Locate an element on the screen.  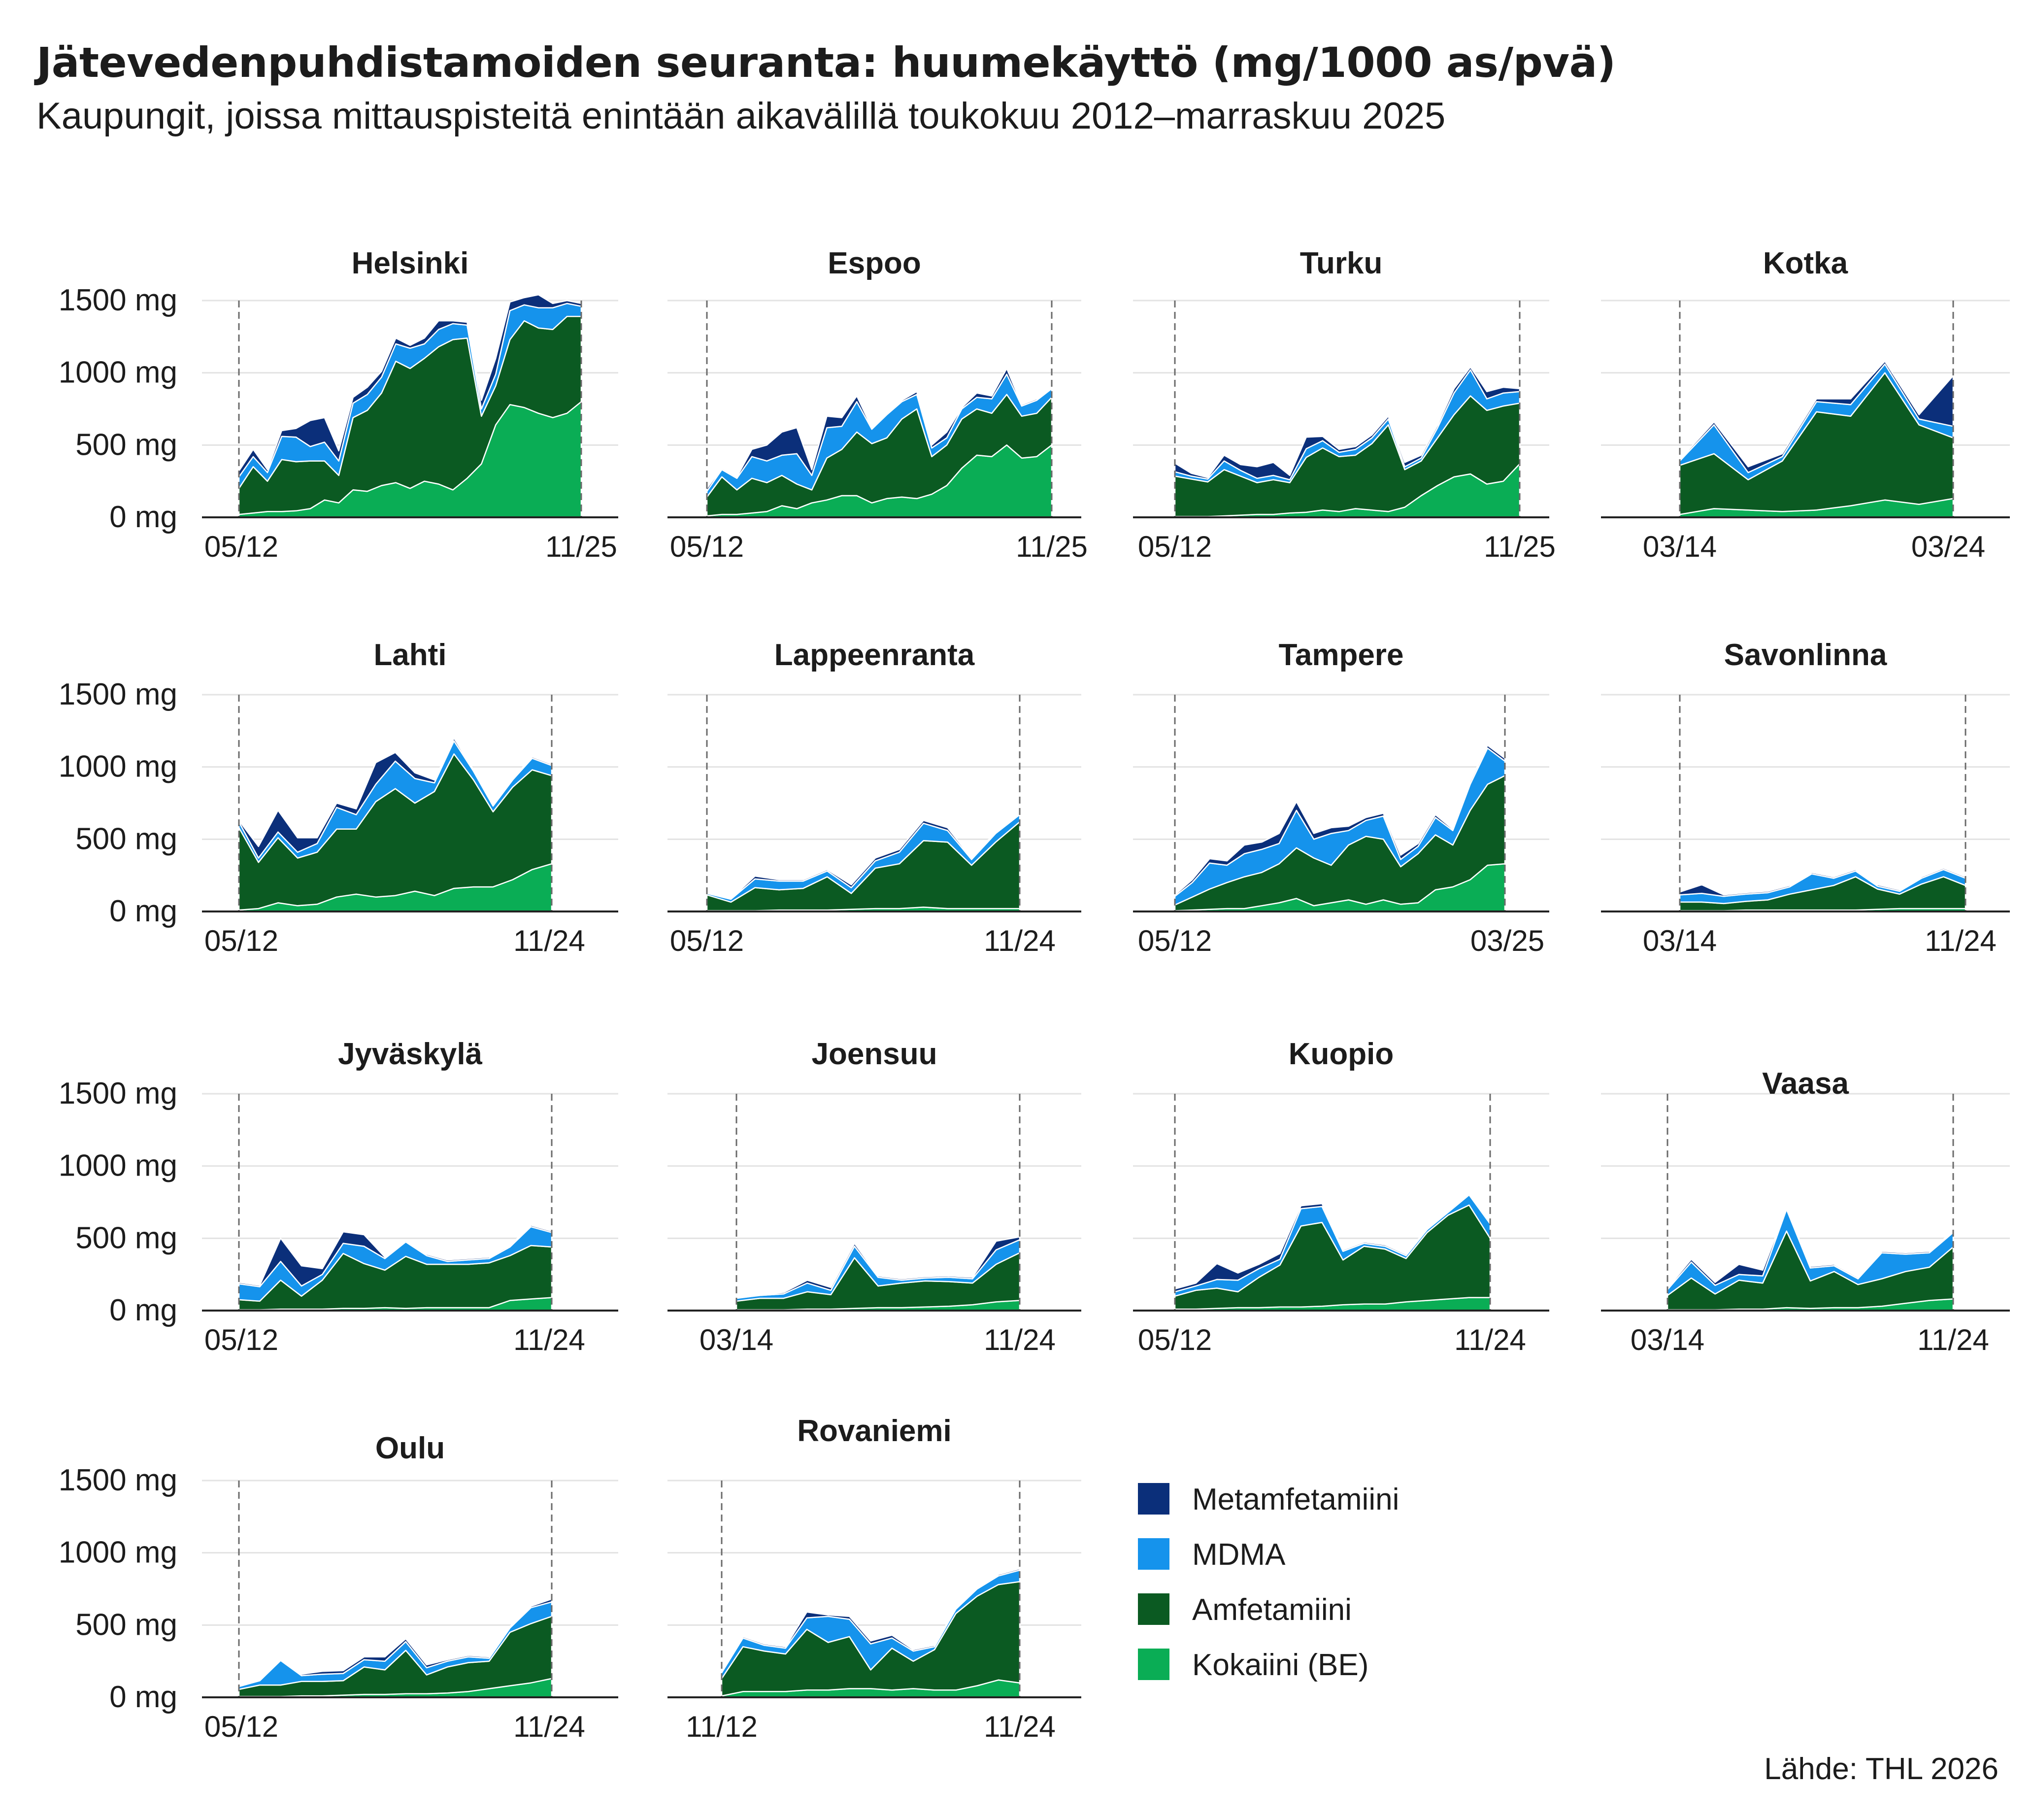
panel-joensuu: 03/14 11/24 Joensuu is located at coordinates (874, 1196).